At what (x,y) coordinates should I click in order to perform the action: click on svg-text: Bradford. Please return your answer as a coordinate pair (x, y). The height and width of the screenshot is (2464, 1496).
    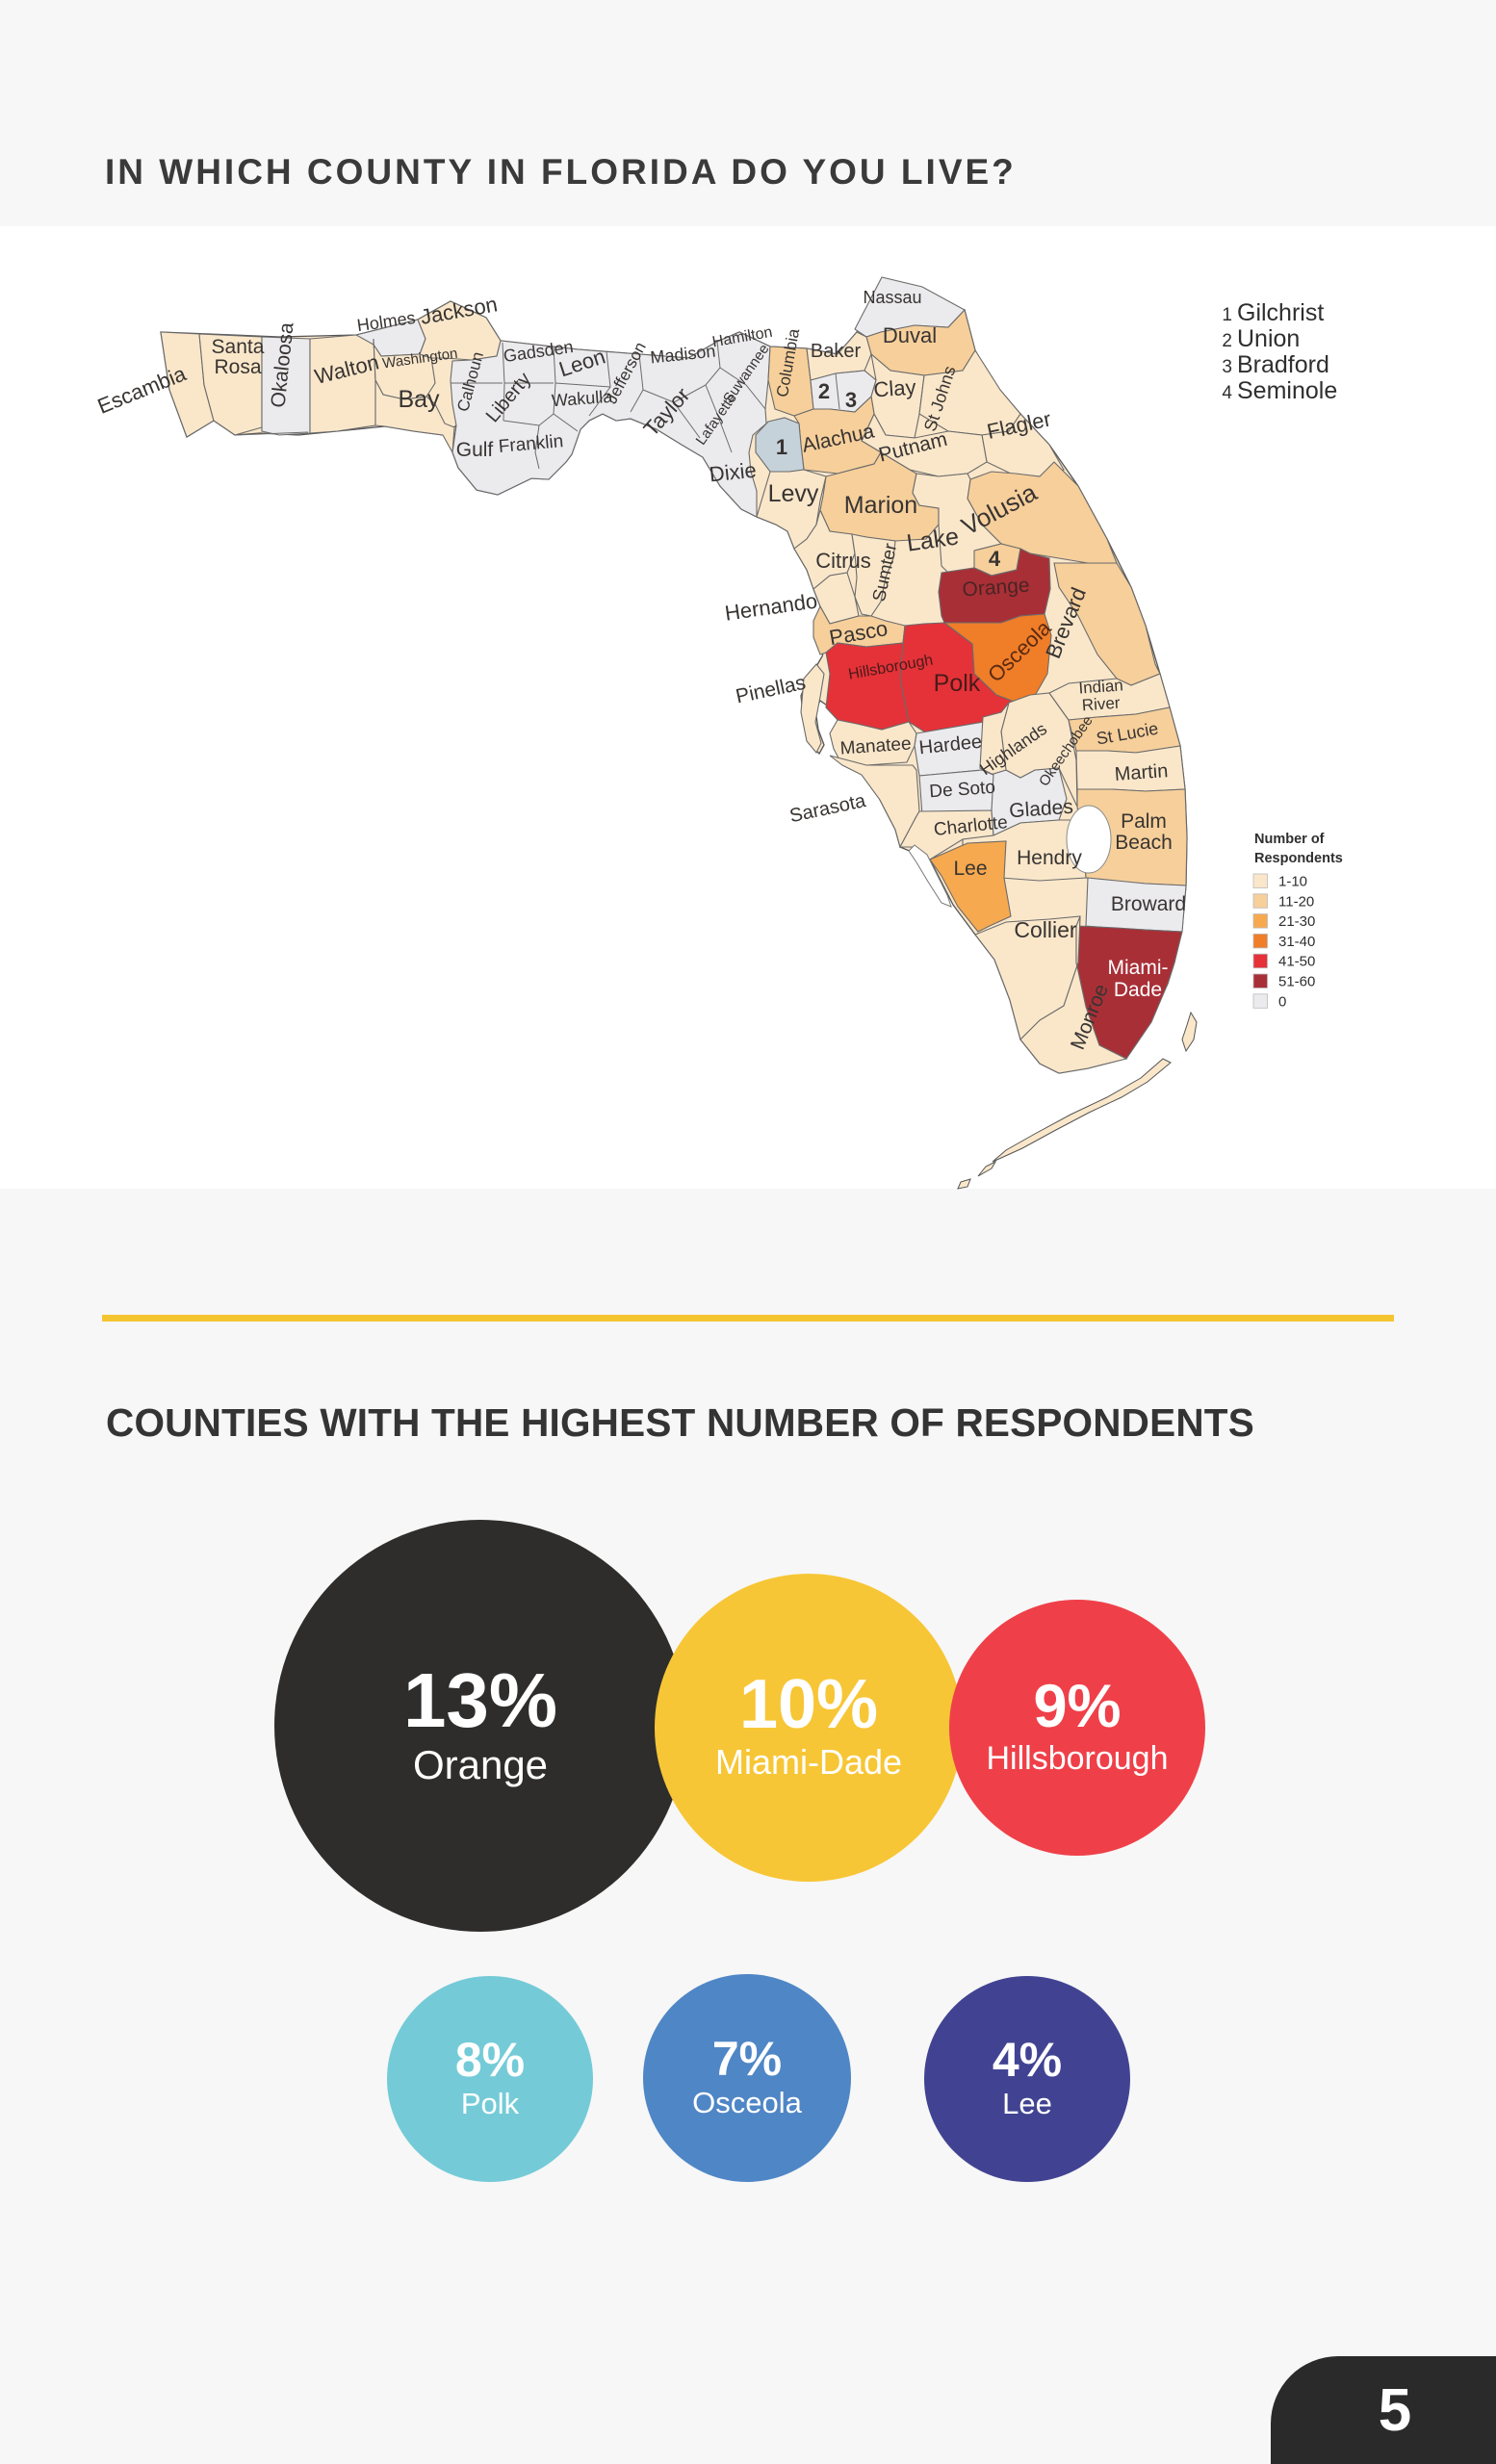
    Looking at the image, I should click on (1283, 364).